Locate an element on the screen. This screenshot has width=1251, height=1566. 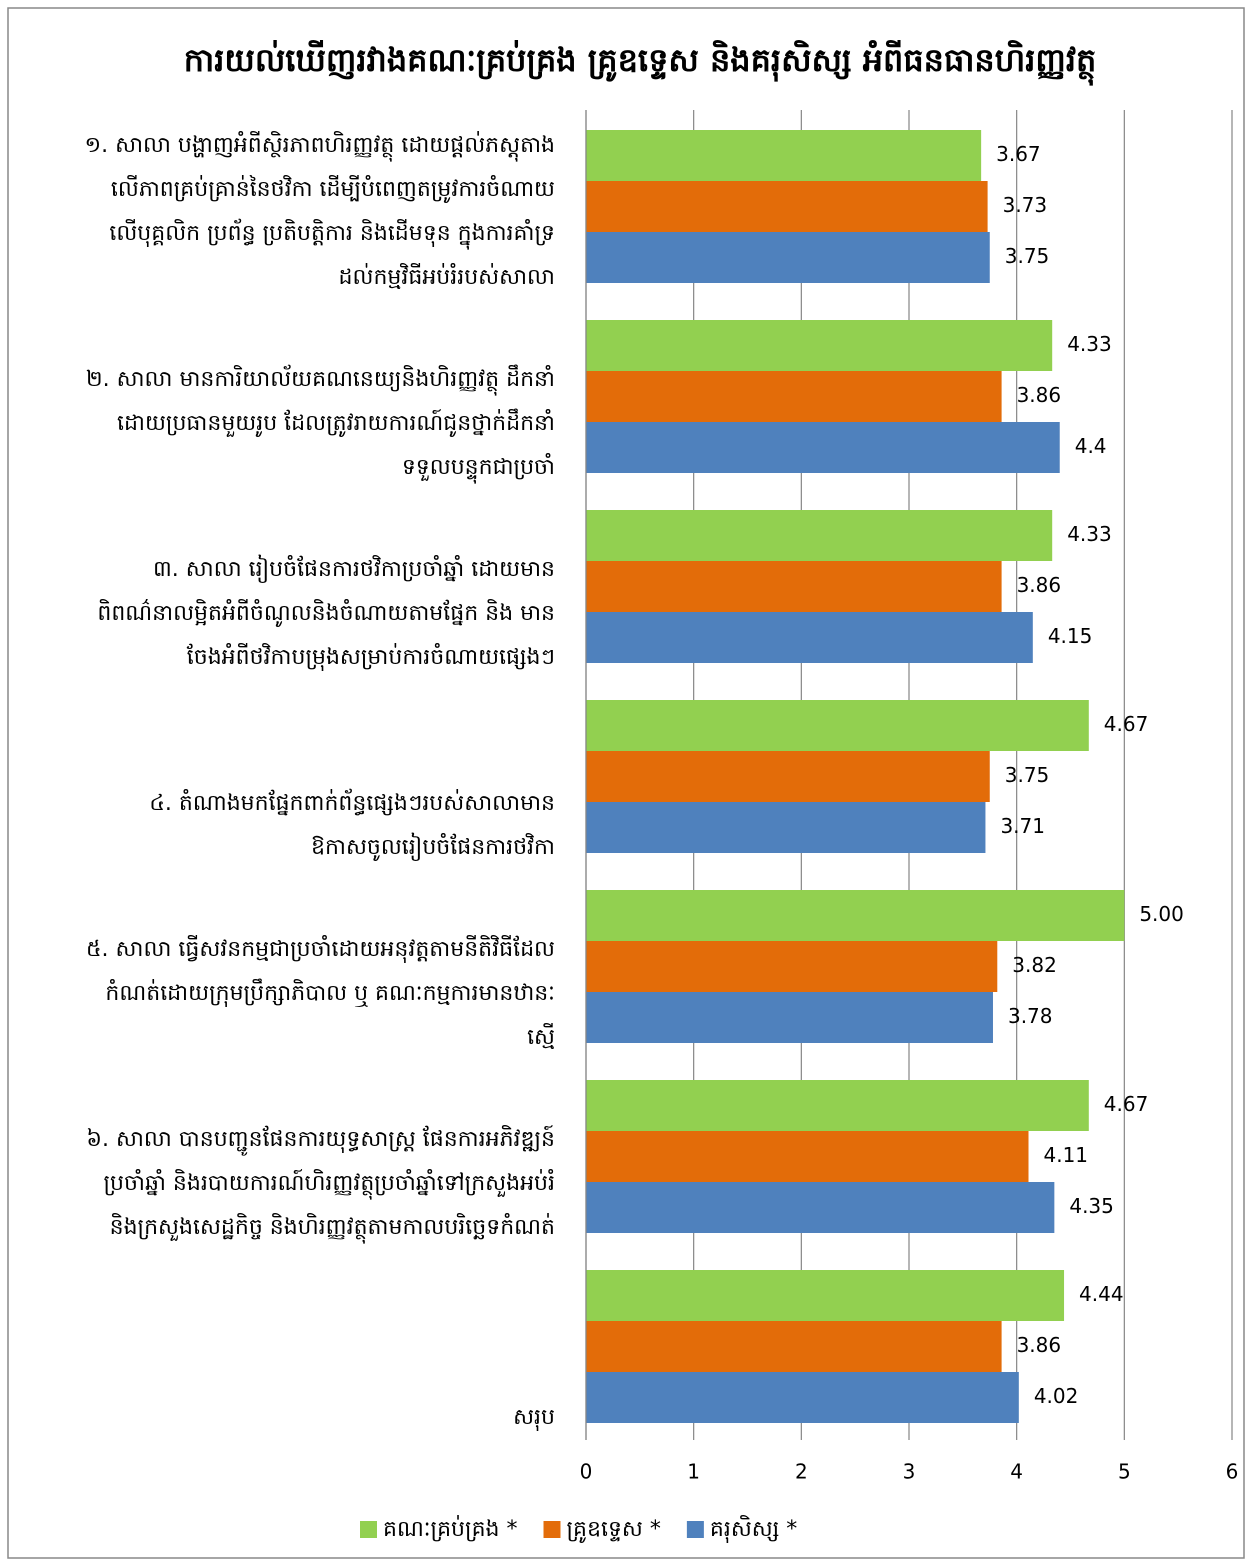
x-tick-label: 6 is located at coordinates (1232, 1472).